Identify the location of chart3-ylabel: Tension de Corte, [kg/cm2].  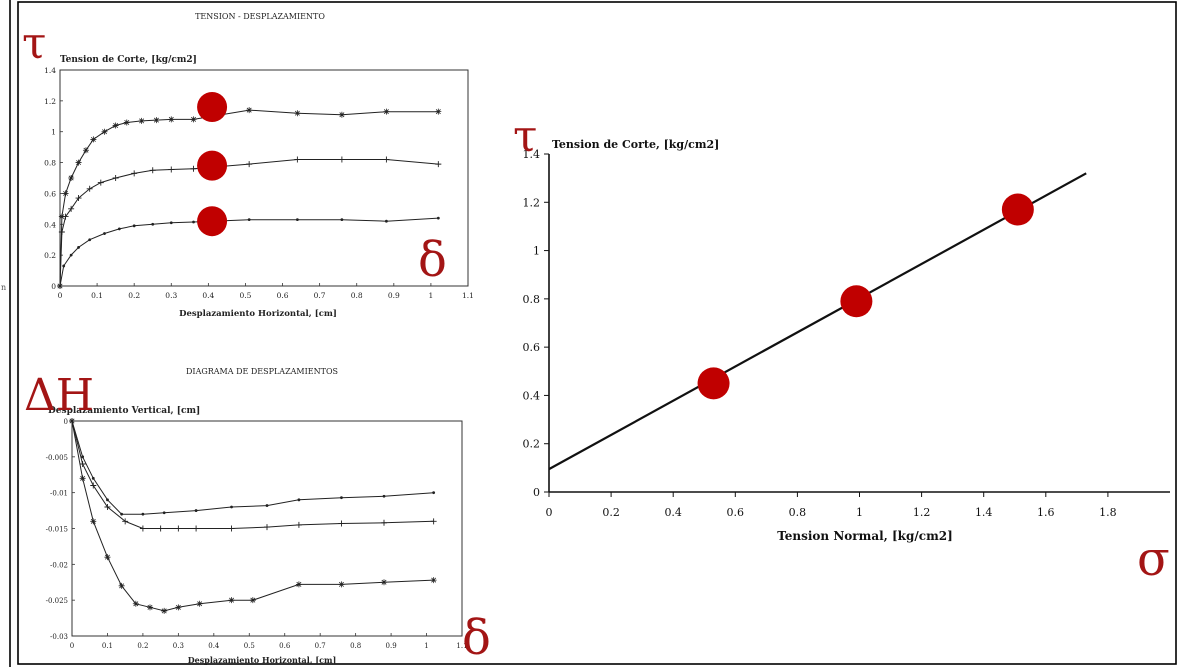
(635, 144).